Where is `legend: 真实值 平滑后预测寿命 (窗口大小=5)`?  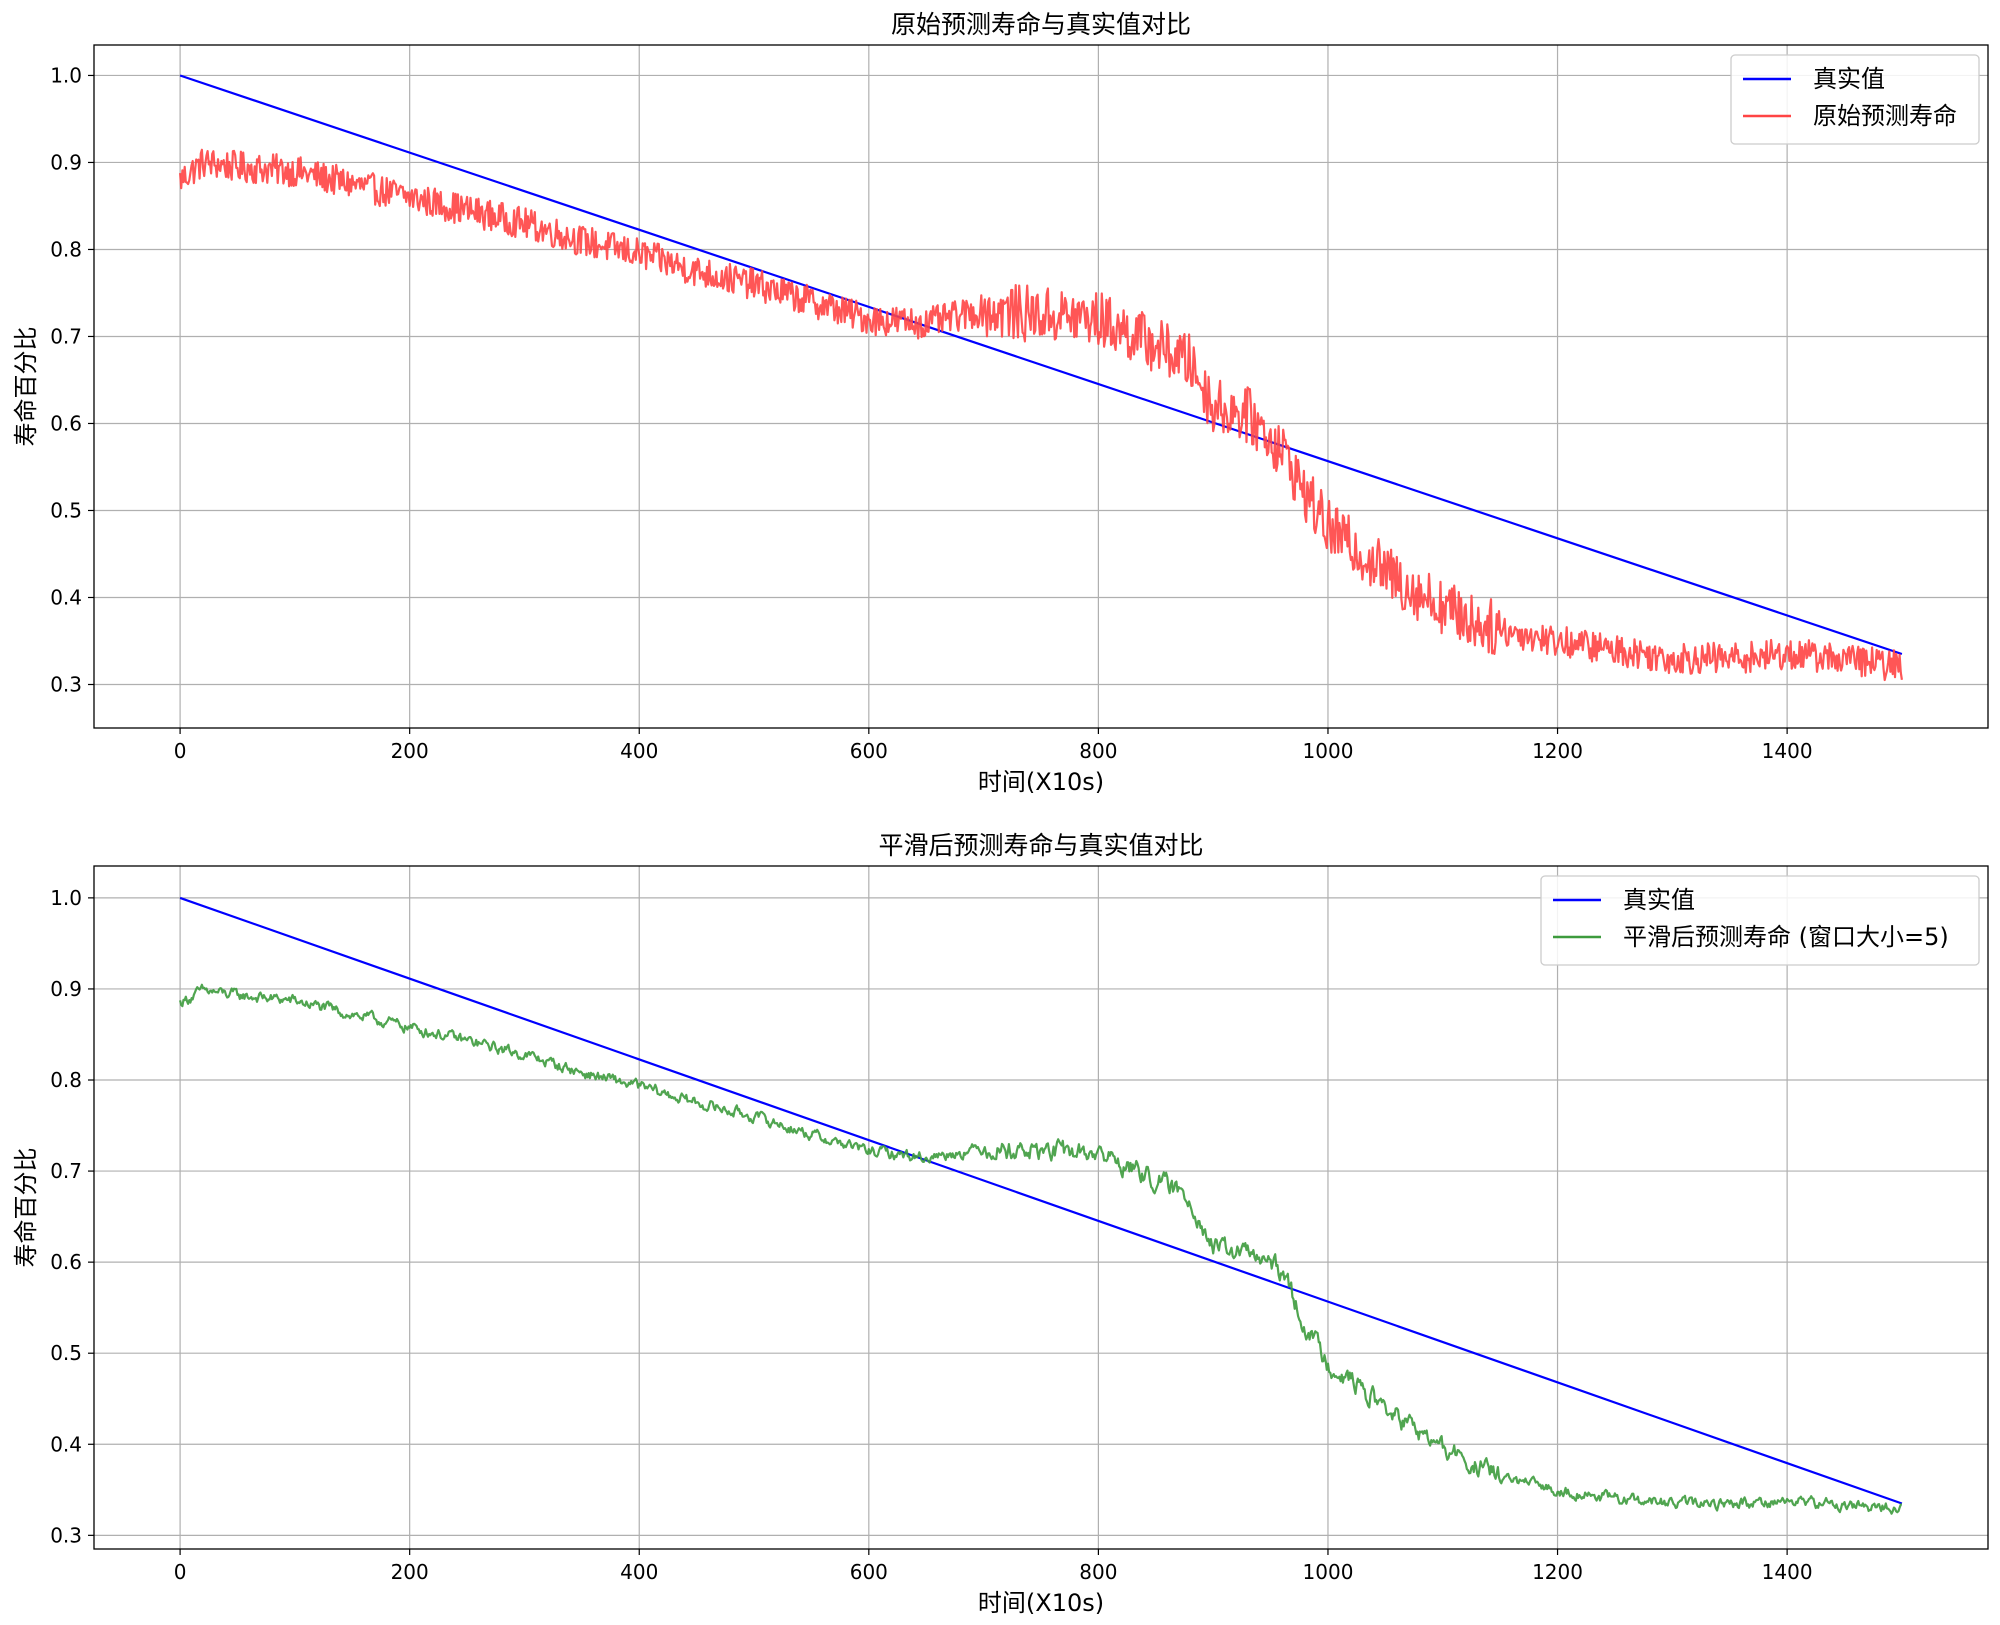
legend: 真实值 平滑后预测寿命 (窗口大小=5) is located at coordinates (1760, 920).